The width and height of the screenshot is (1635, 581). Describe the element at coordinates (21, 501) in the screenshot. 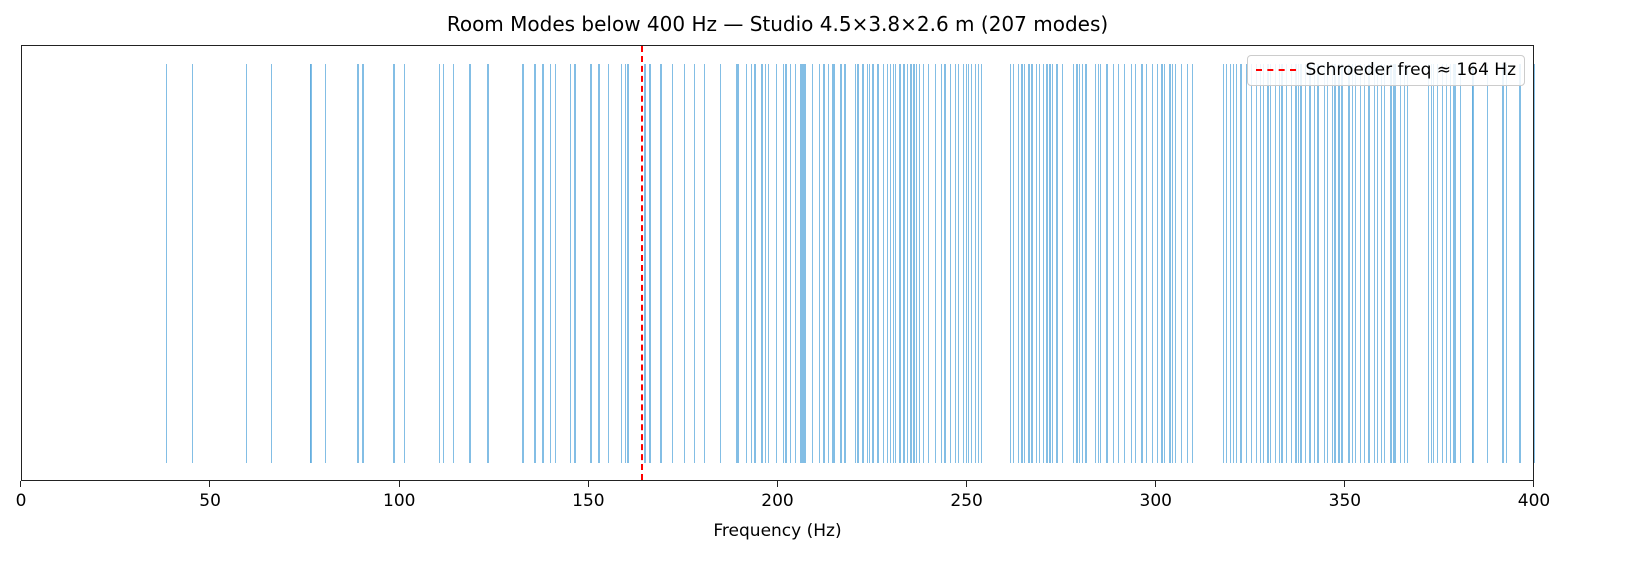

I see `x-tick-label: 0` at that location.